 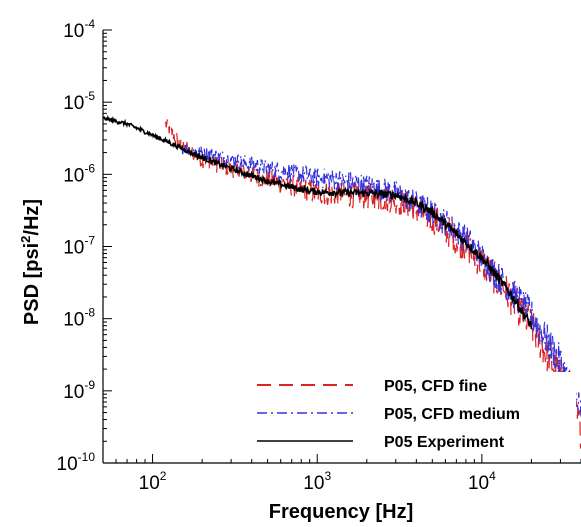 What do you see at coordinates (341, 512) in the screenshot?
I see `x-axis-label: Frequency [Hz]` at bounding box center [341, 512].